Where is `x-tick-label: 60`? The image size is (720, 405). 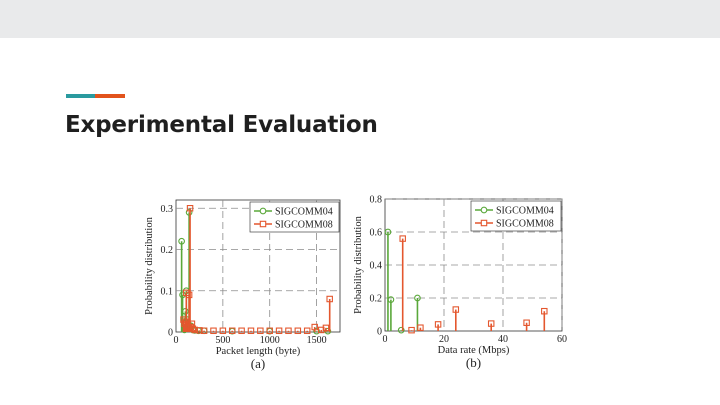 x-tick-label: 60 is located at coordinates (562, 339).